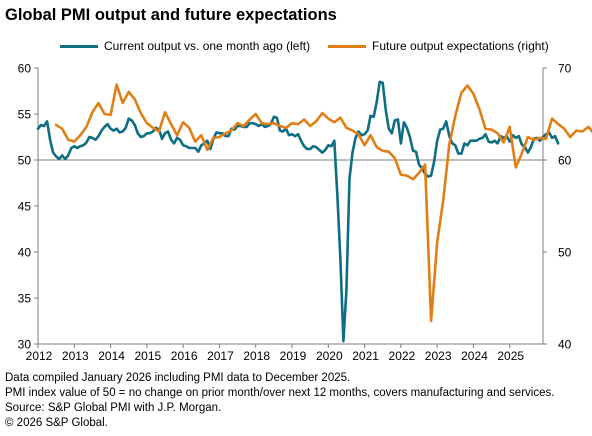 Image resolution: width=592 pixels, height=436 pixels. I want to click on y-left-tick-label: 50, so click(25, 161).